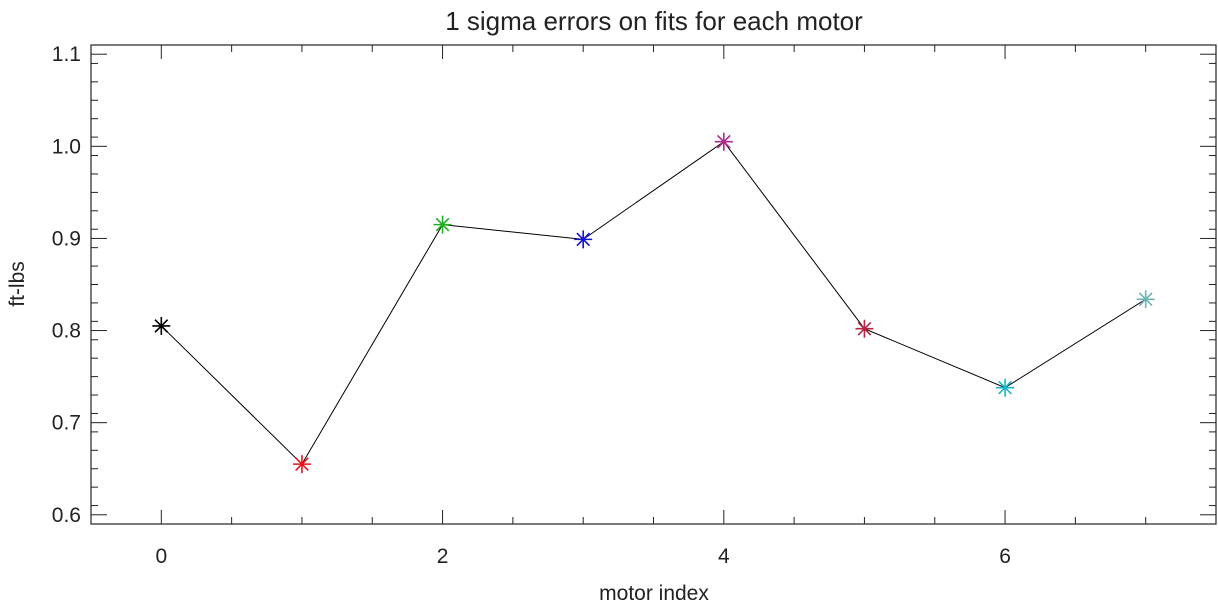 The width and height of the screenshot is (1218, 607). What do you see at coordinates (66, 54) in the screenshot?
I see `y-tick-label: 1.1` at bounding box center [66, 54].